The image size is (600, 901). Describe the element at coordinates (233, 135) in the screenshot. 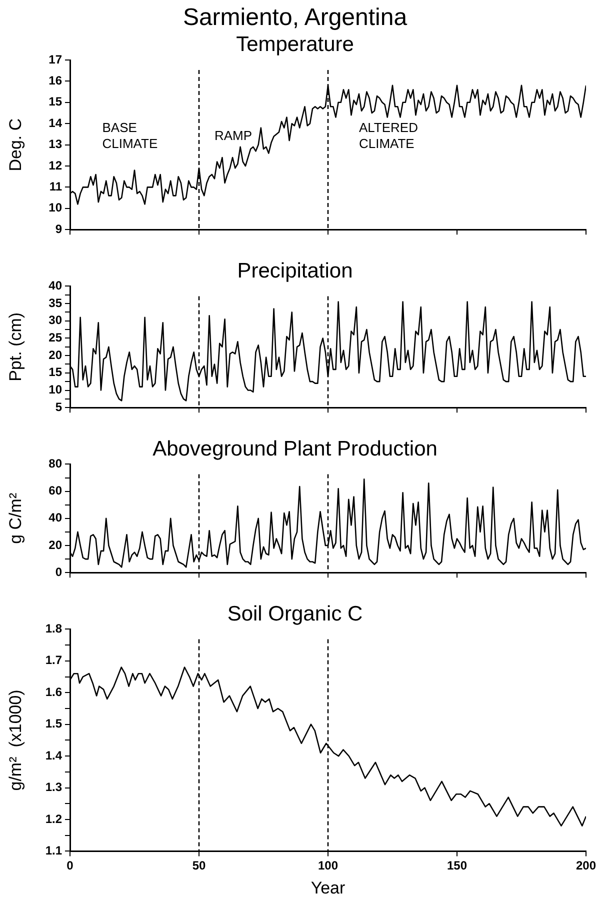

I see `annotation: RAMP` at that location.